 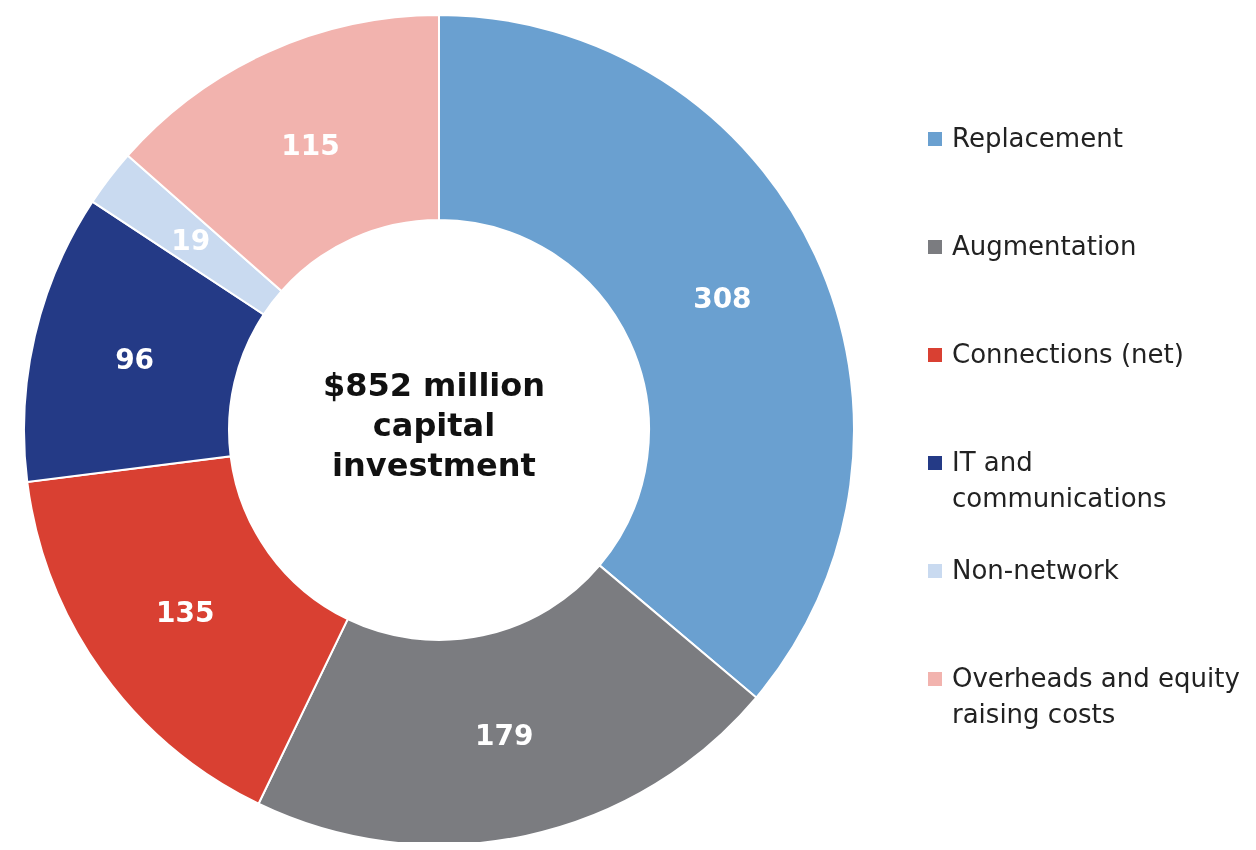 What do you see at coordinates (310, 145) in the screenshot?
I see `data-label: 115` at bounding box center [310, 145].